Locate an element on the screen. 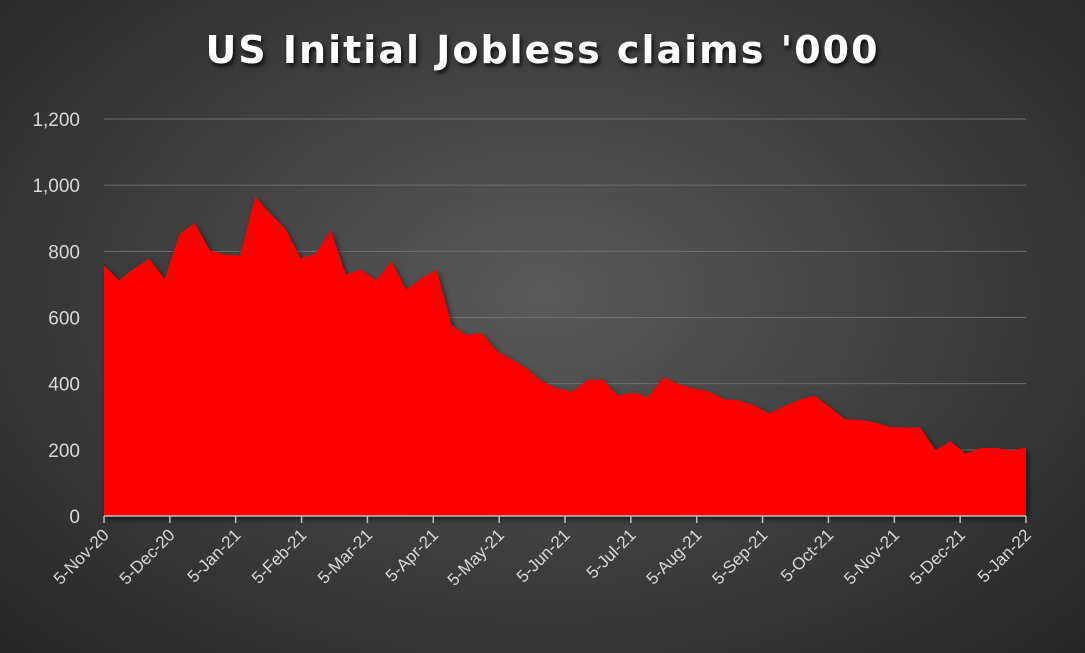 This screenshot has height=653, width=1085. x-tick-label: 5-May-21 is located at coordinates (476, 557).